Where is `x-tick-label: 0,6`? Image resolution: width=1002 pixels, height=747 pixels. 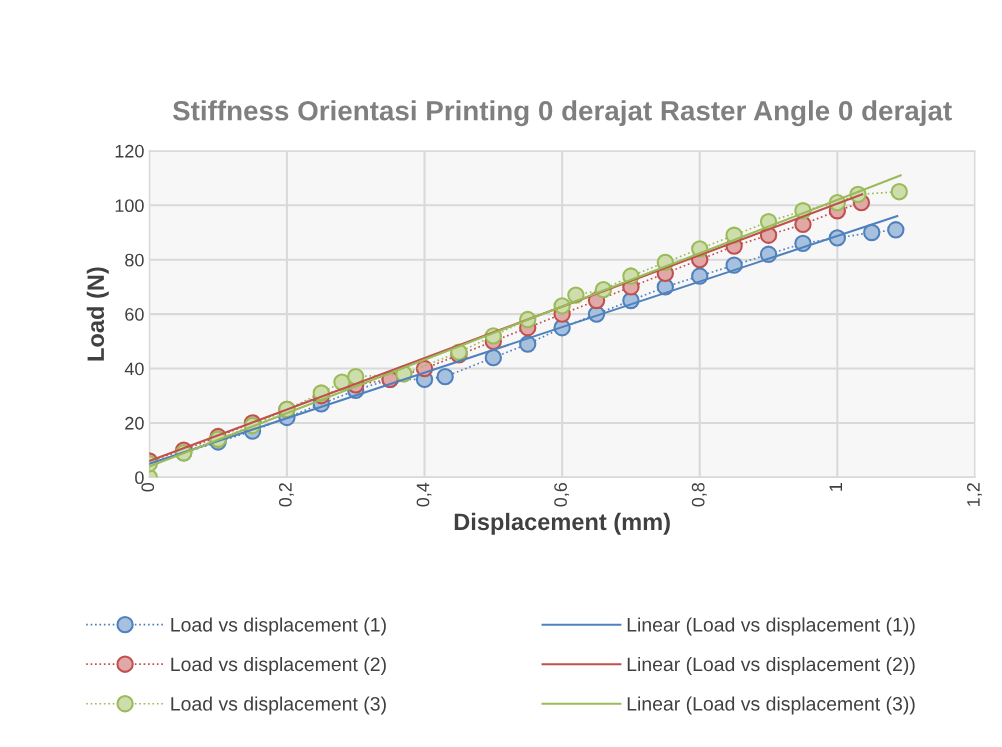 x-tick-label: 0,6 is located at coordinates (562, 494).